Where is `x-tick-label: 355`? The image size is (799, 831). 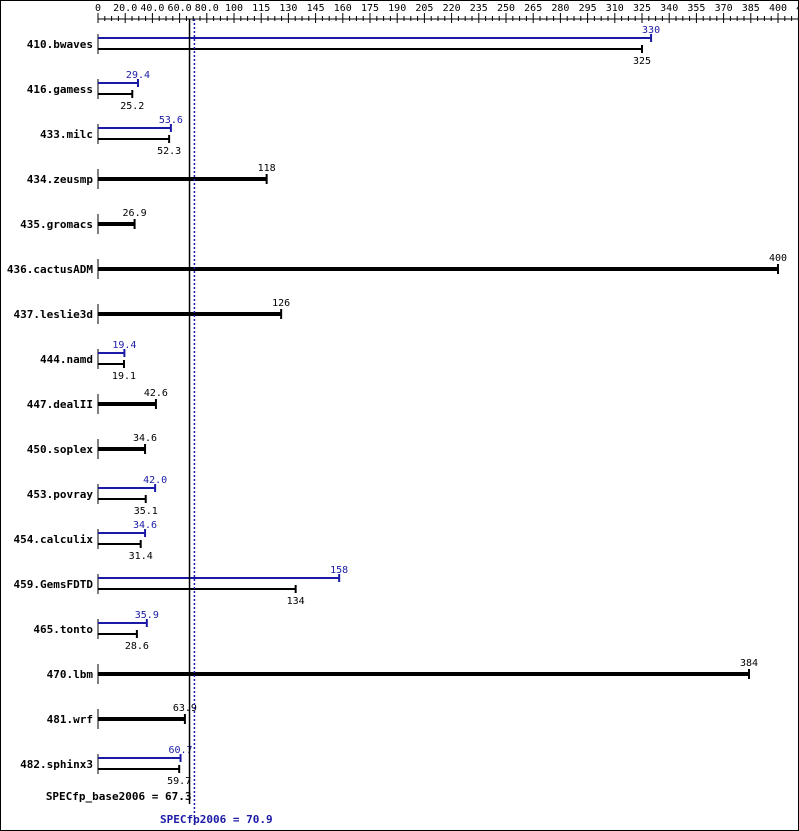
x-tick-label: 355 is located at coordinates (696, 8).